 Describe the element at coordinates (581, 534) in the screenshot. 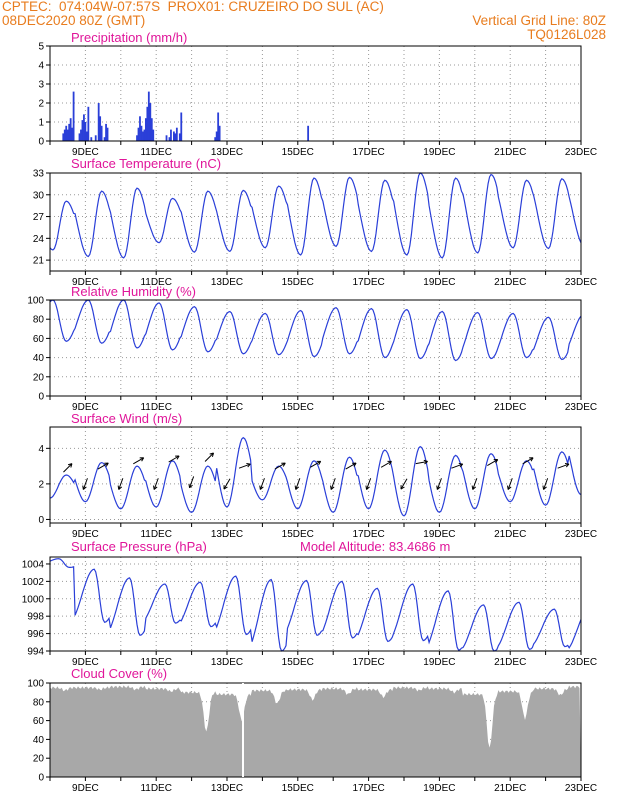

I see `wind-xtick-label: 23DEC` at that location.